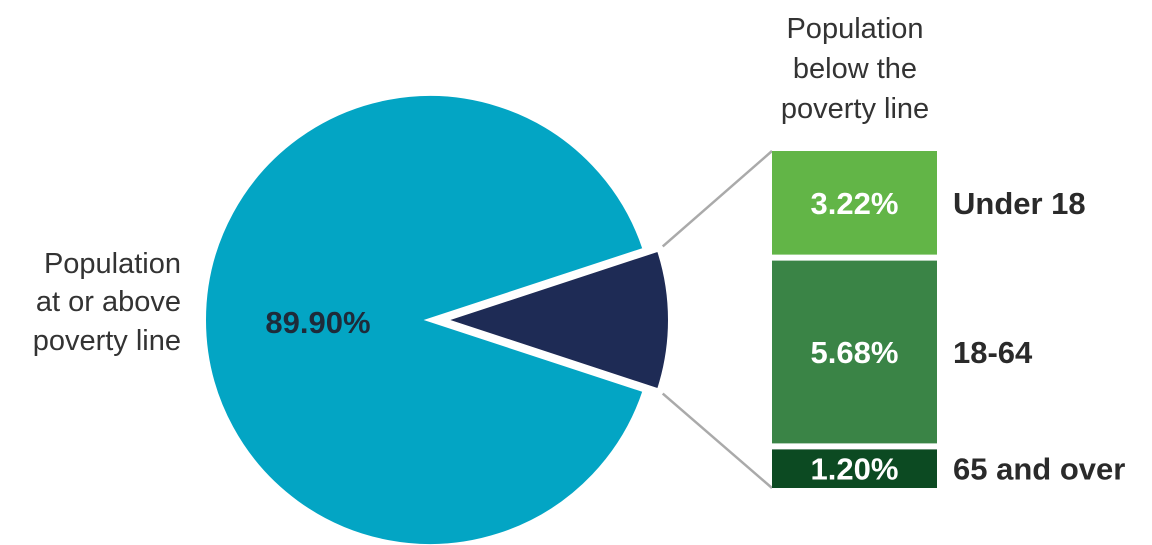  What do you see at coordinates (317, 322) in the screenshot?
I see `pie-slice-label-above-poverty: 89.90%` at bounding box center [317, 322].